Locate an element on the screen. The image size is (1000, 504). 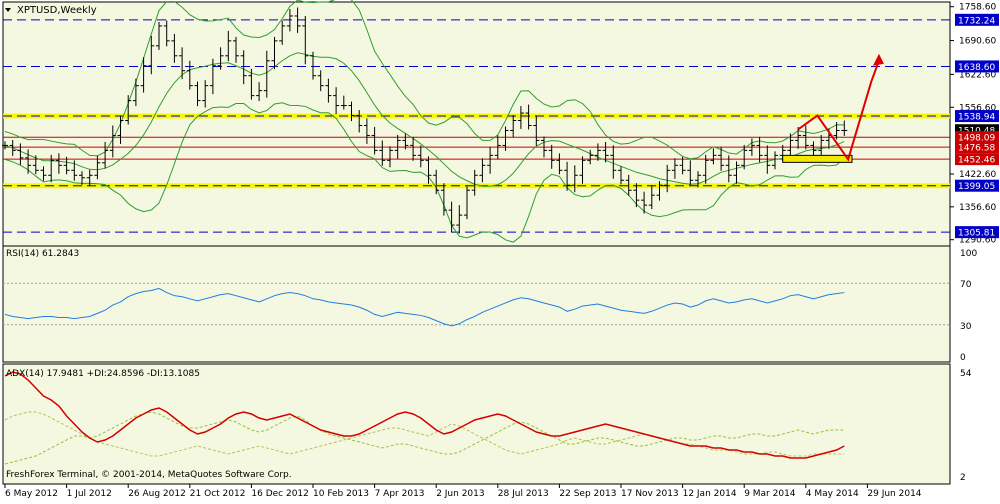
di-minus-line is located at coordinates (424, 434).